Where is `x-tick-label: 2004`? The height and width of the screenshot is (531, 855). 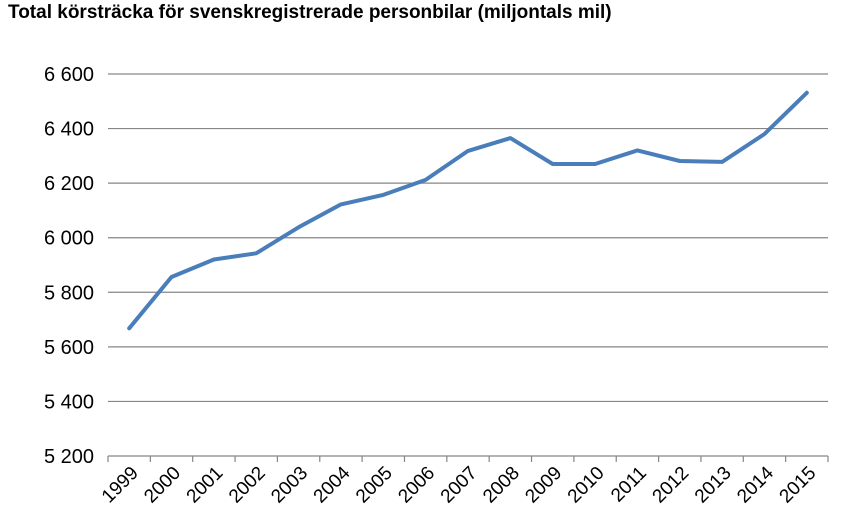 x-tick-label: 2004 is located at coordinates (332, 484).